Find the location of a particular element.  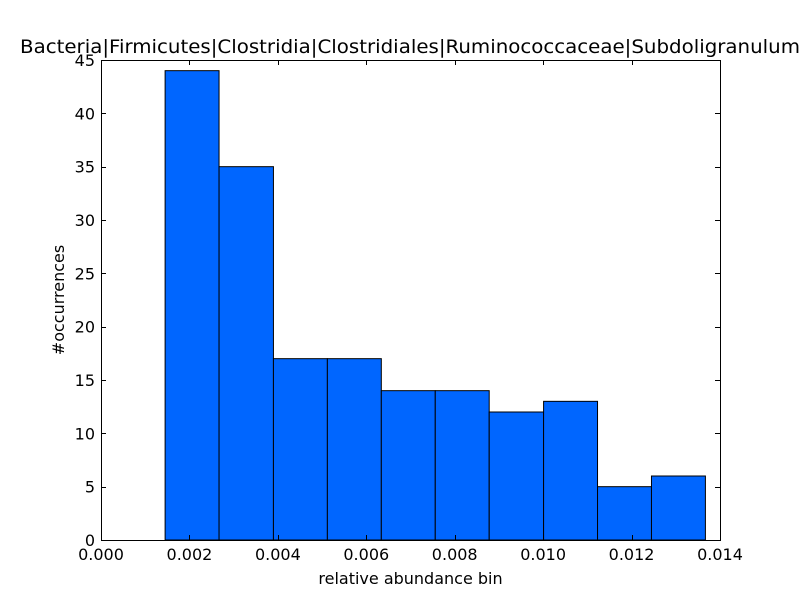

y-tick-label: 5 is located at coordinates (90, 487).